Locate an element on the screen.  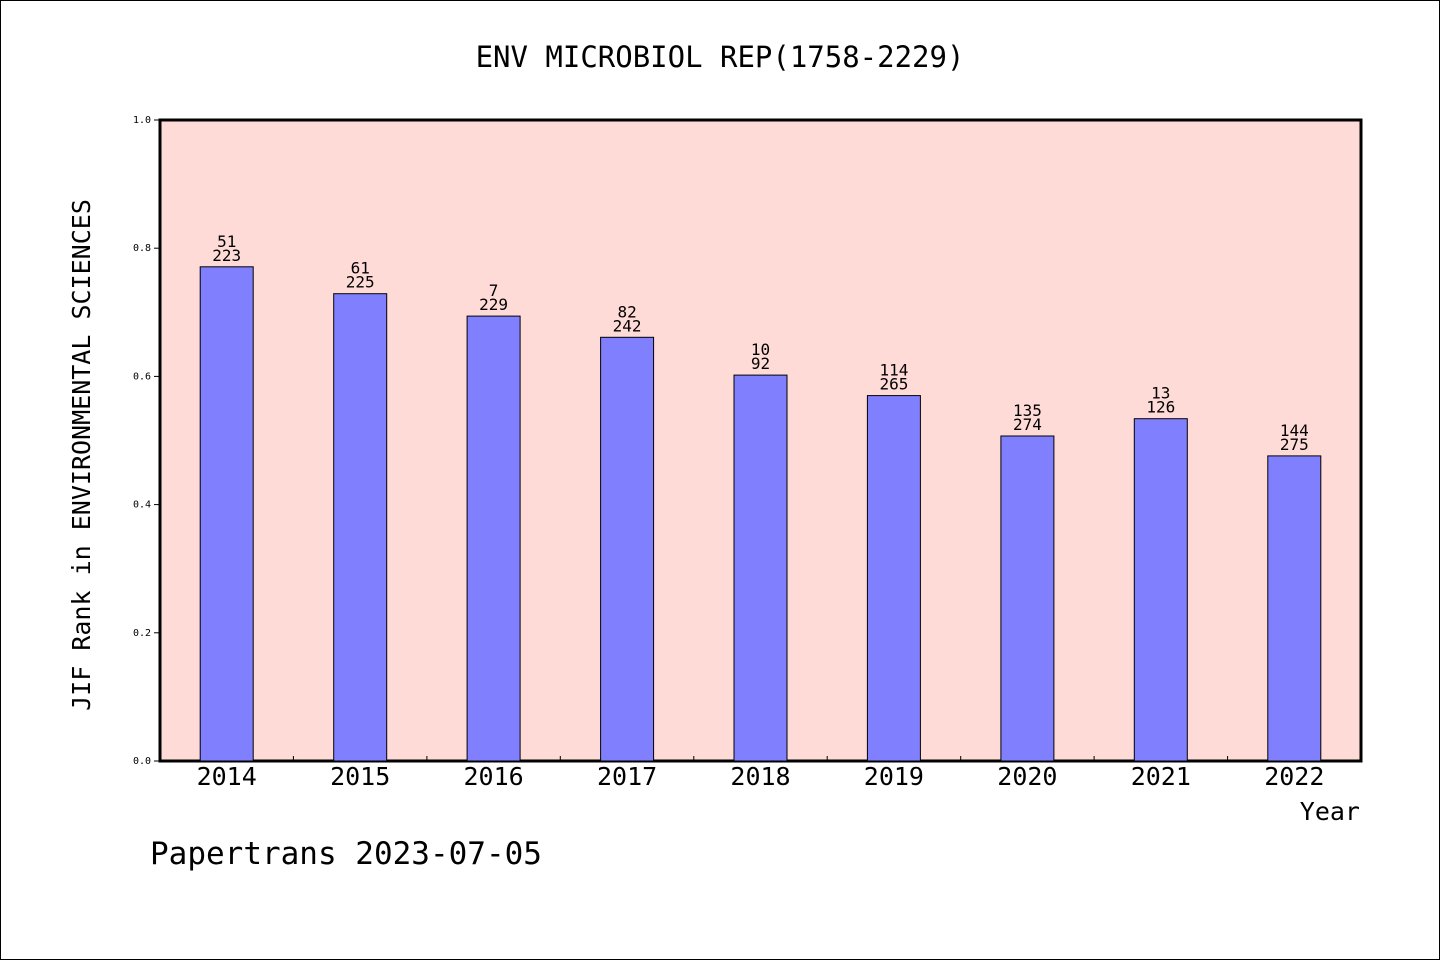
bar-label-top-2022: 144 is located at coordinates (1294, 430).